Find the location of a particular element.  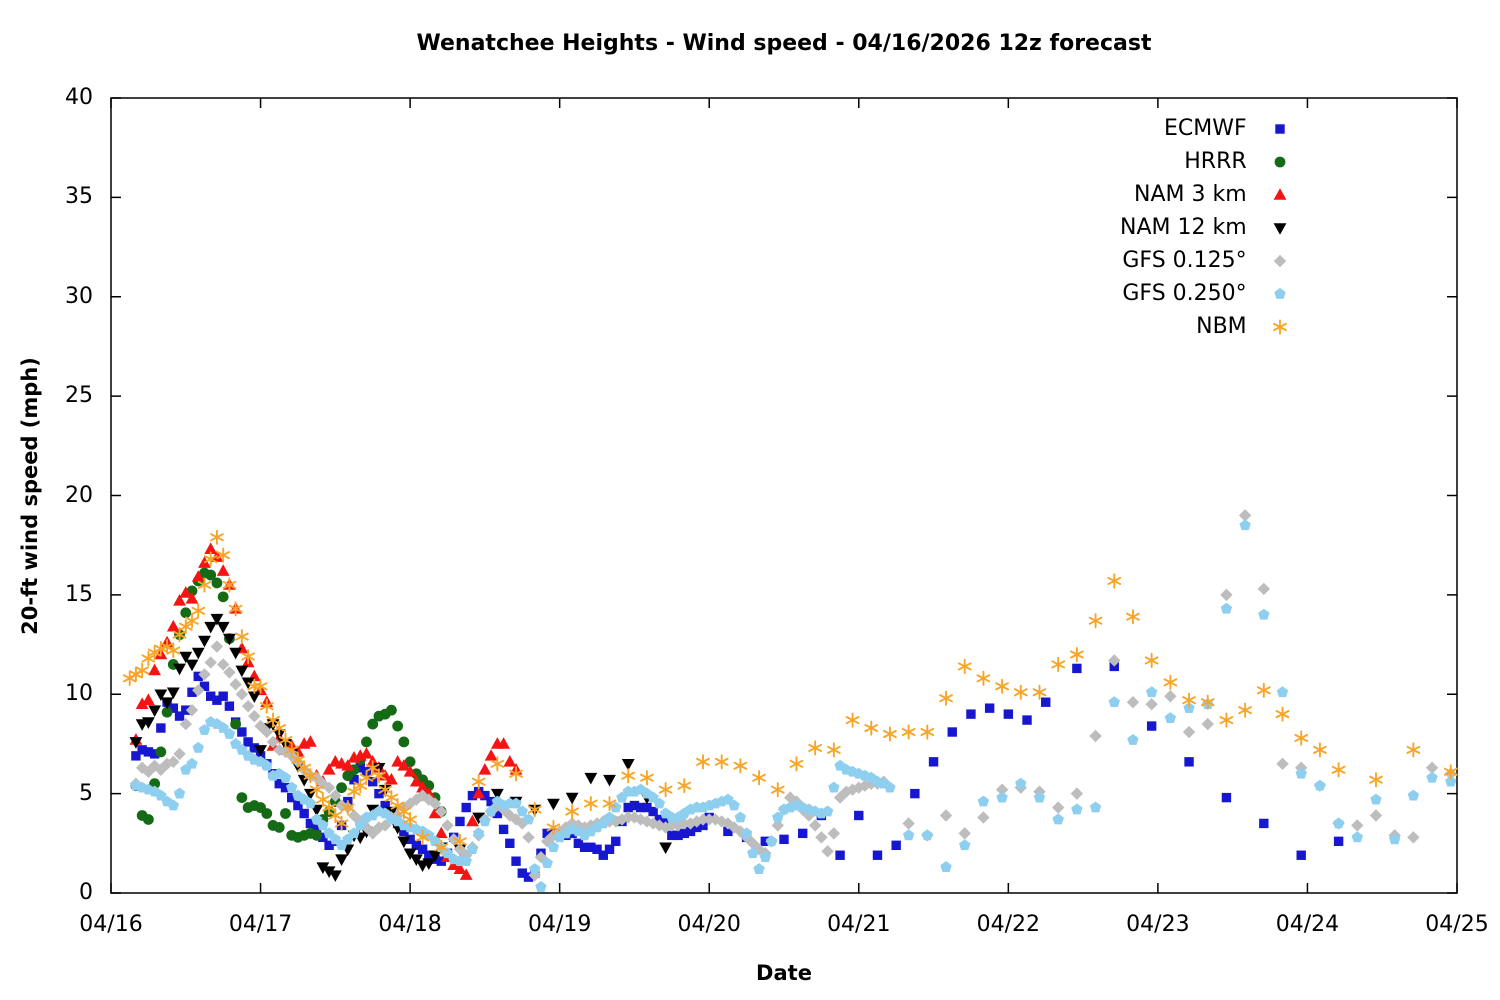

x-tick-04/19: 04/19 is located at coordinates (559, 924).